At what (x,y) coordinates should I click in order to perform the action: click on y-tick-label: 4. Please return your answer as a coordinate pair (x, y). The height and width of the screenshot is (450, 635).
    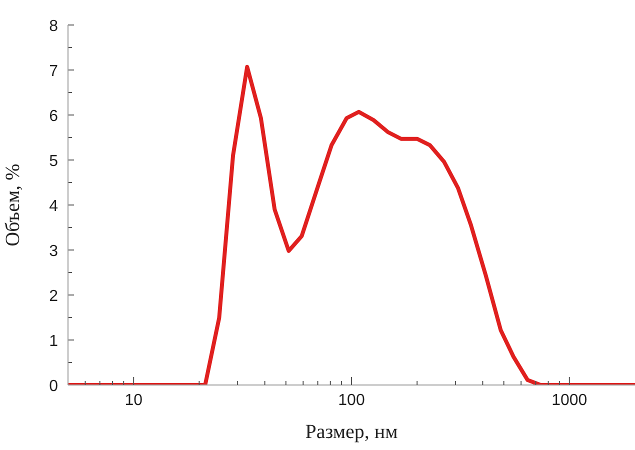
    Looking at the image, I should click on (53, 206).